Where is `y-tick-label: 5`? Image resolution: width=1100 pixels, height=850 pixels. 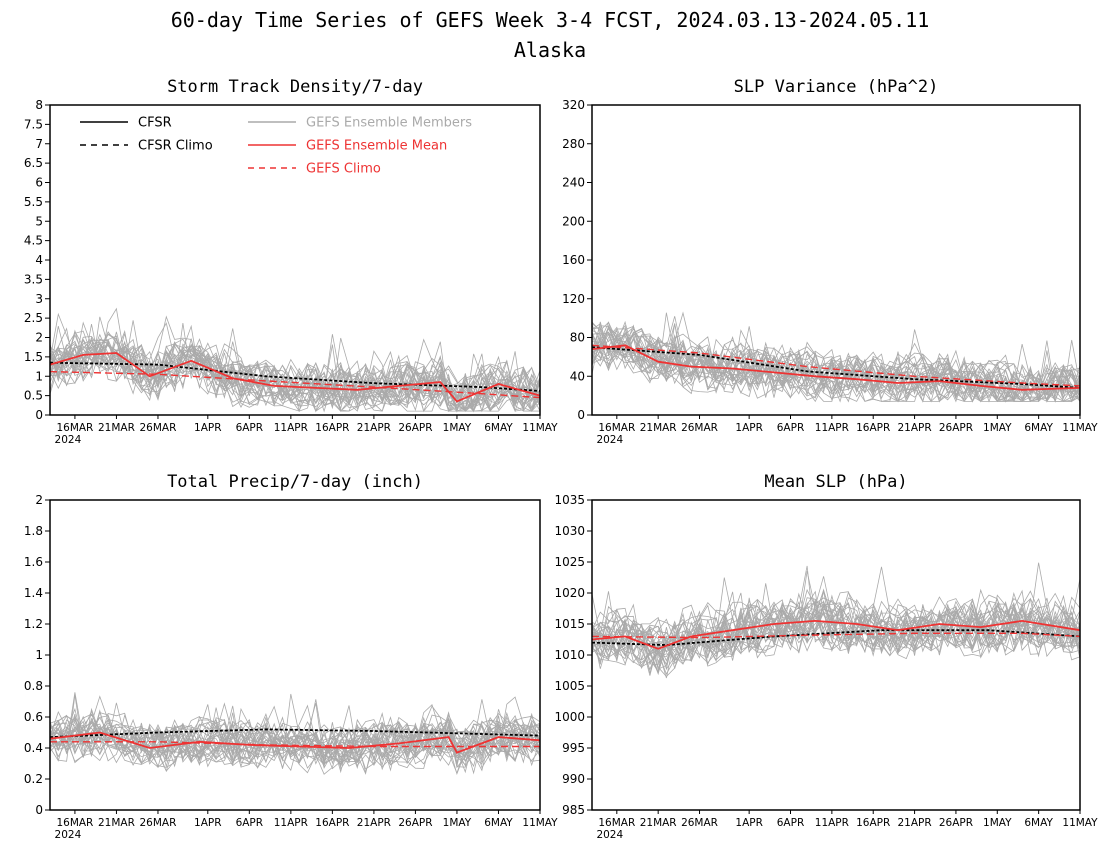
y-tick-label: 5 is located at coordinates (39, 221).